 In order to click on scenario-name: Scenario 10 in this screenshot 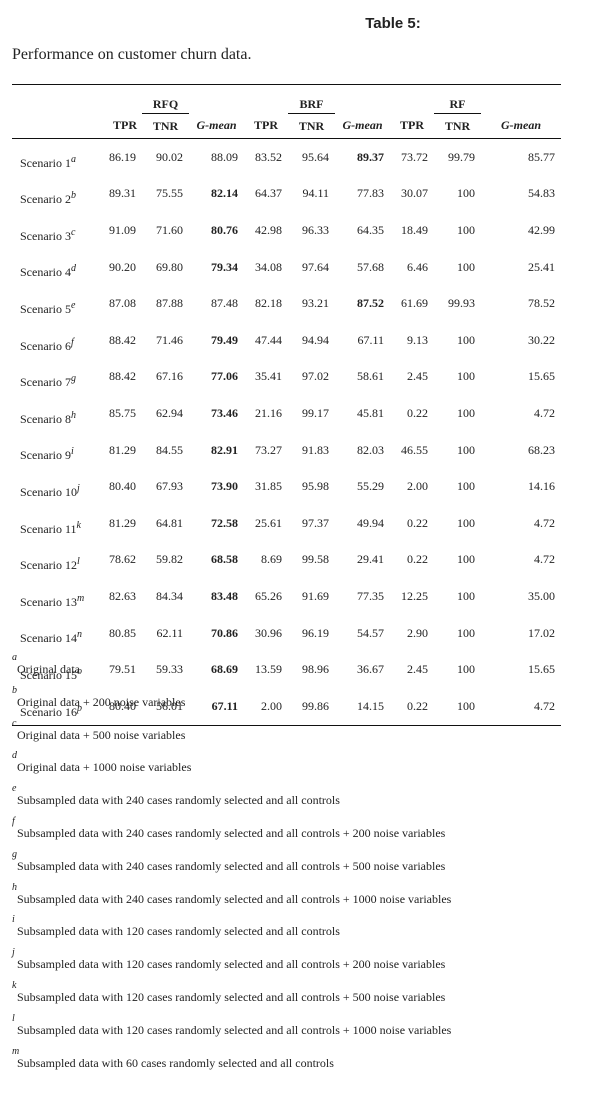, I will do `click(48, 491)`.